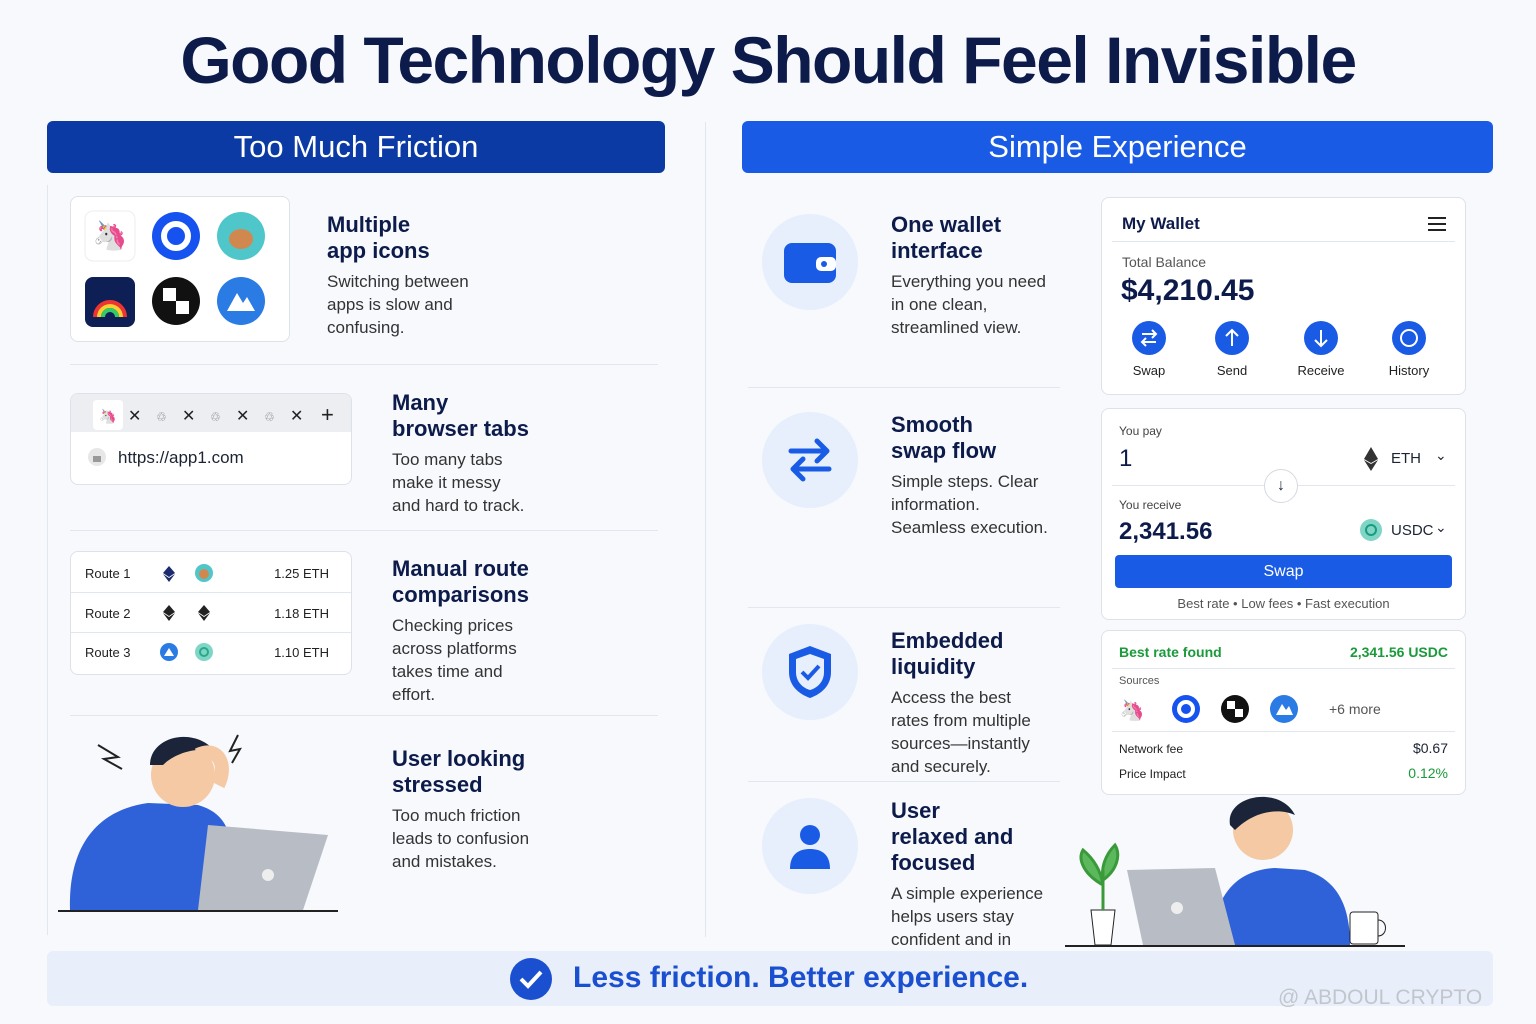  I want to click on action-label: History, so click(1409, 370).